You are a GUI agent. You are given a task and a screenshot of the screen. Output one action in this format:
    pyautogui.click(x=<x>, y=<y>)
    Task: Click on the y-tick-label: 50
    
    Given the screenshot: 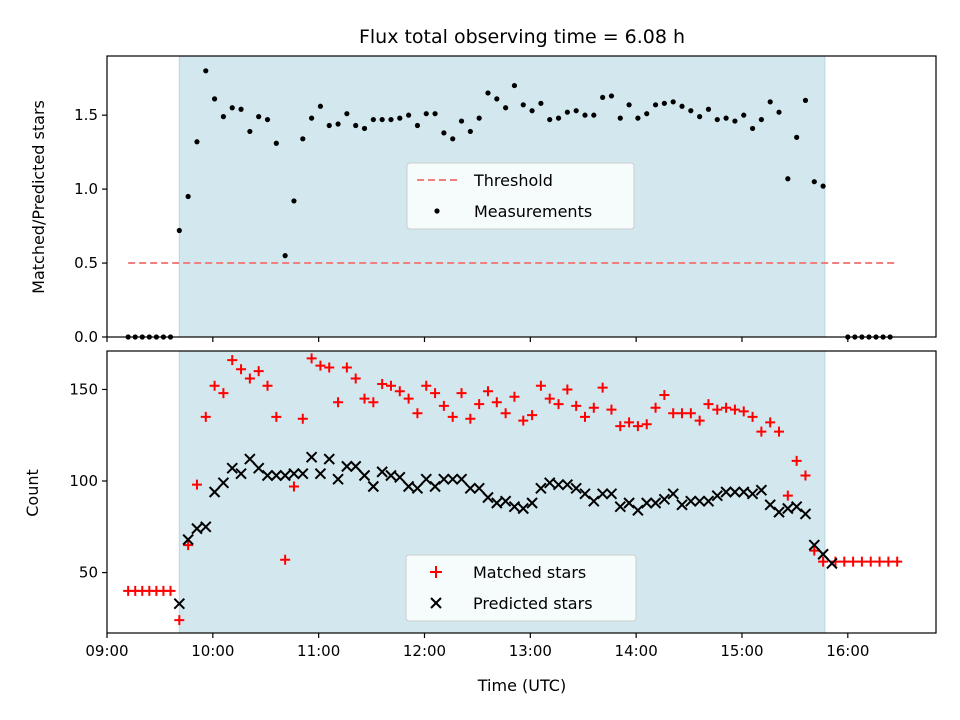 What is the action you would take?
    pyautogui.click(x=88, y=573)
    